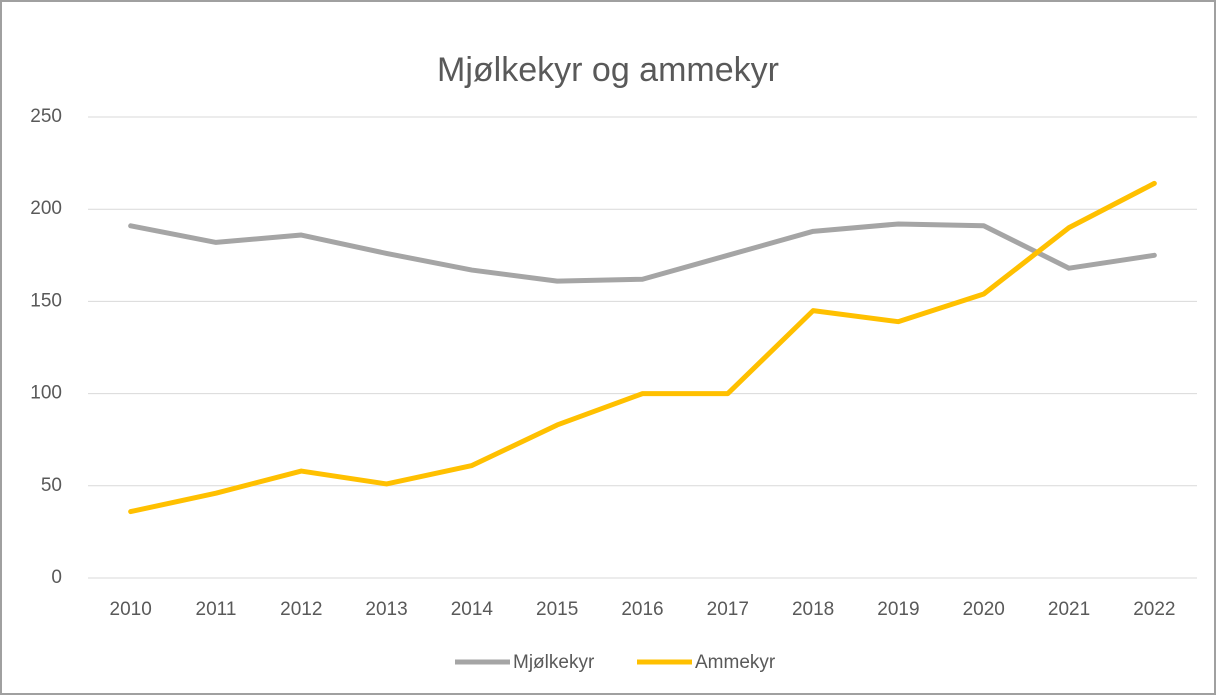 The image size is (1216, 695). Describe the element at coordinates (735, 662) in the screenshot. I see `legend-label: Ammekyr` at that location.